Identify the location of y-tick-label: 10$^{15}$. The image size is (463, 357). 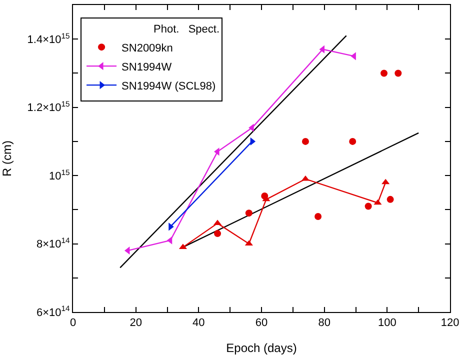
(59, 175).